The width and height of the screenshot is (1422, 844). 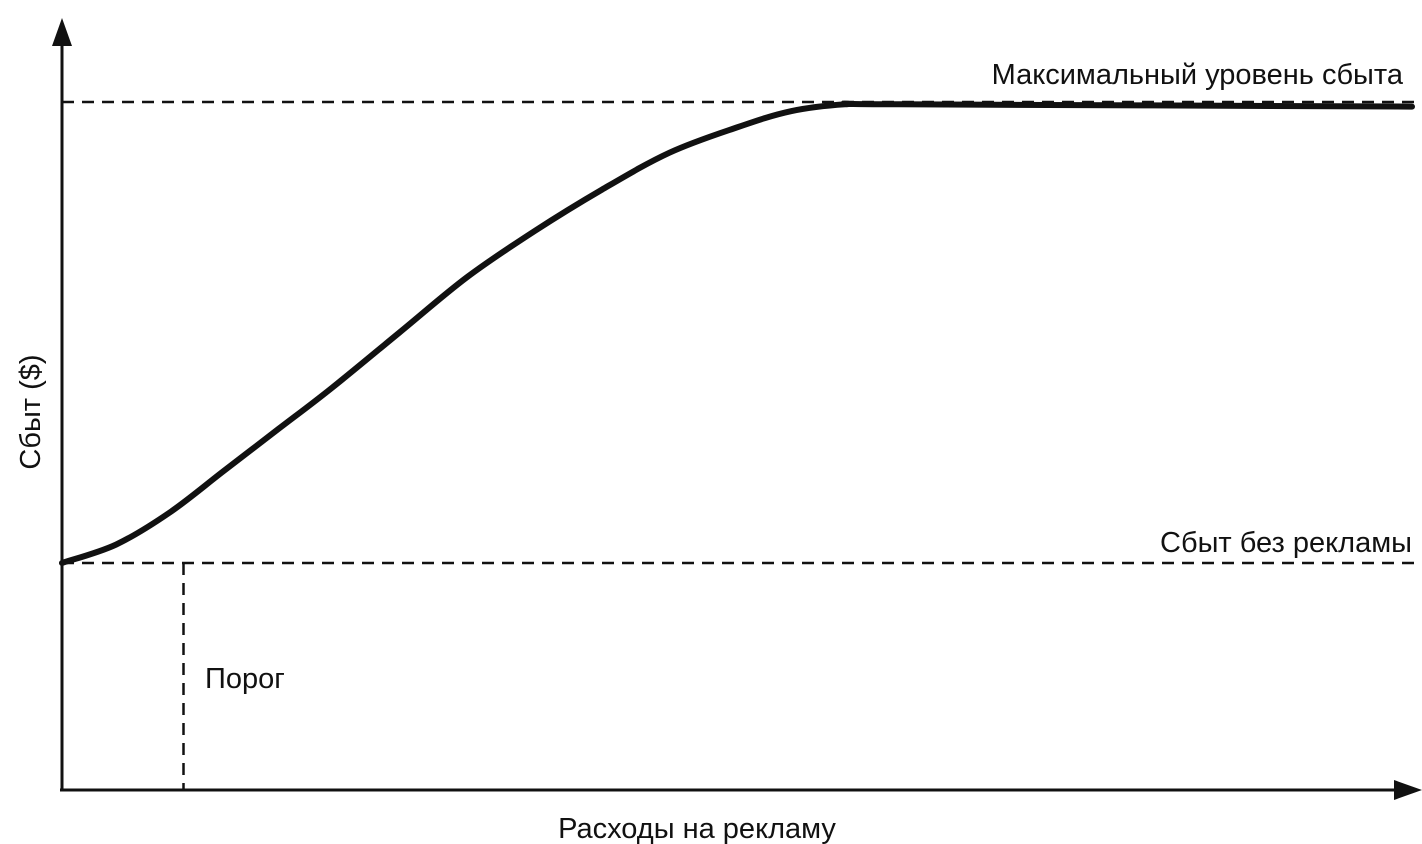 I want to click on y-axis-arrow-icon, so click(x=62, y=32).